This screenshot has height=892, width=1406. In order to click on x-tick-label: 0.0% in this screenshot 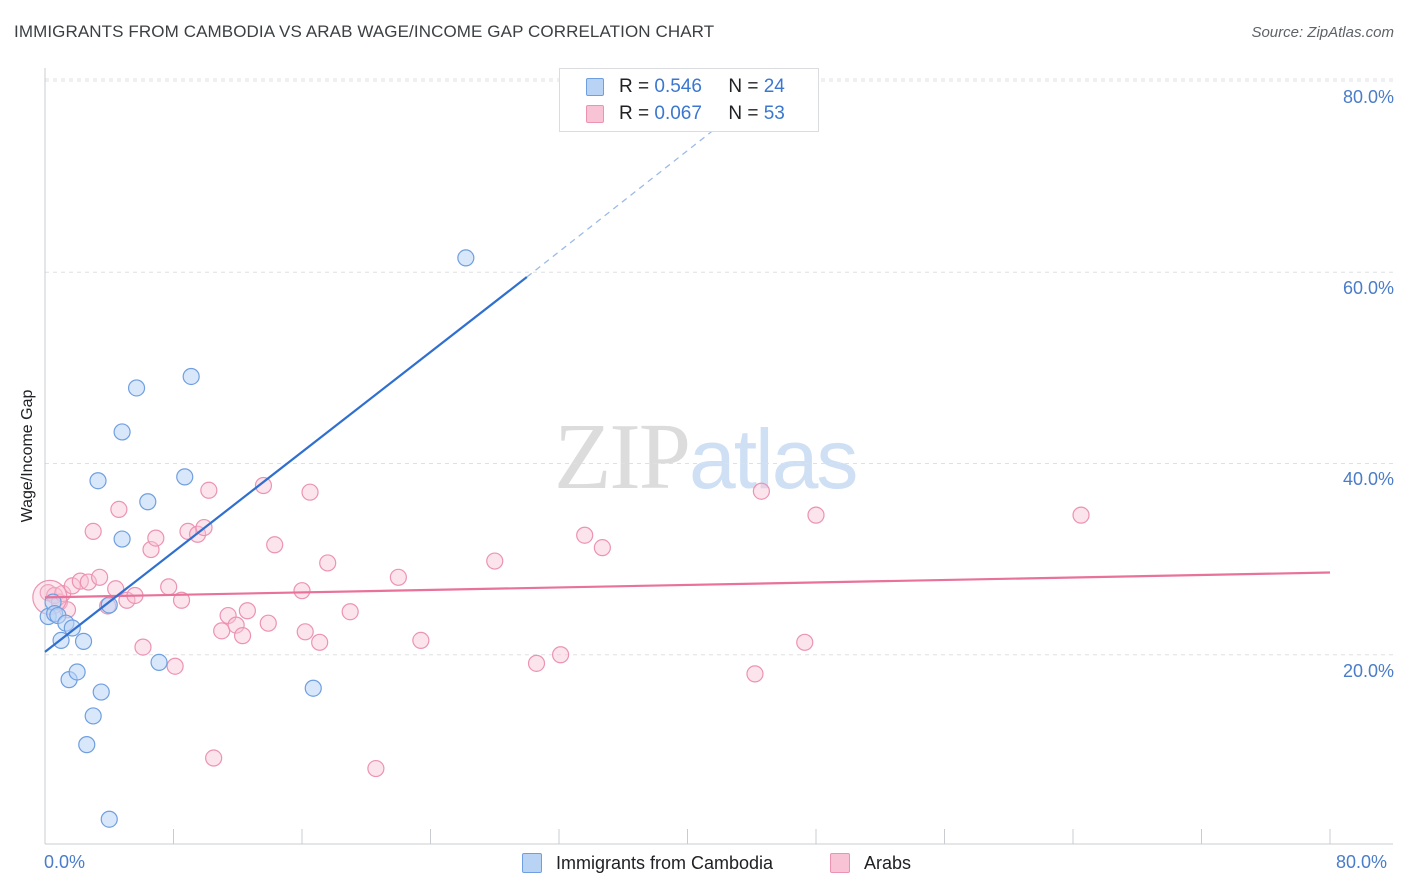, I will do `click(65, 862)`.